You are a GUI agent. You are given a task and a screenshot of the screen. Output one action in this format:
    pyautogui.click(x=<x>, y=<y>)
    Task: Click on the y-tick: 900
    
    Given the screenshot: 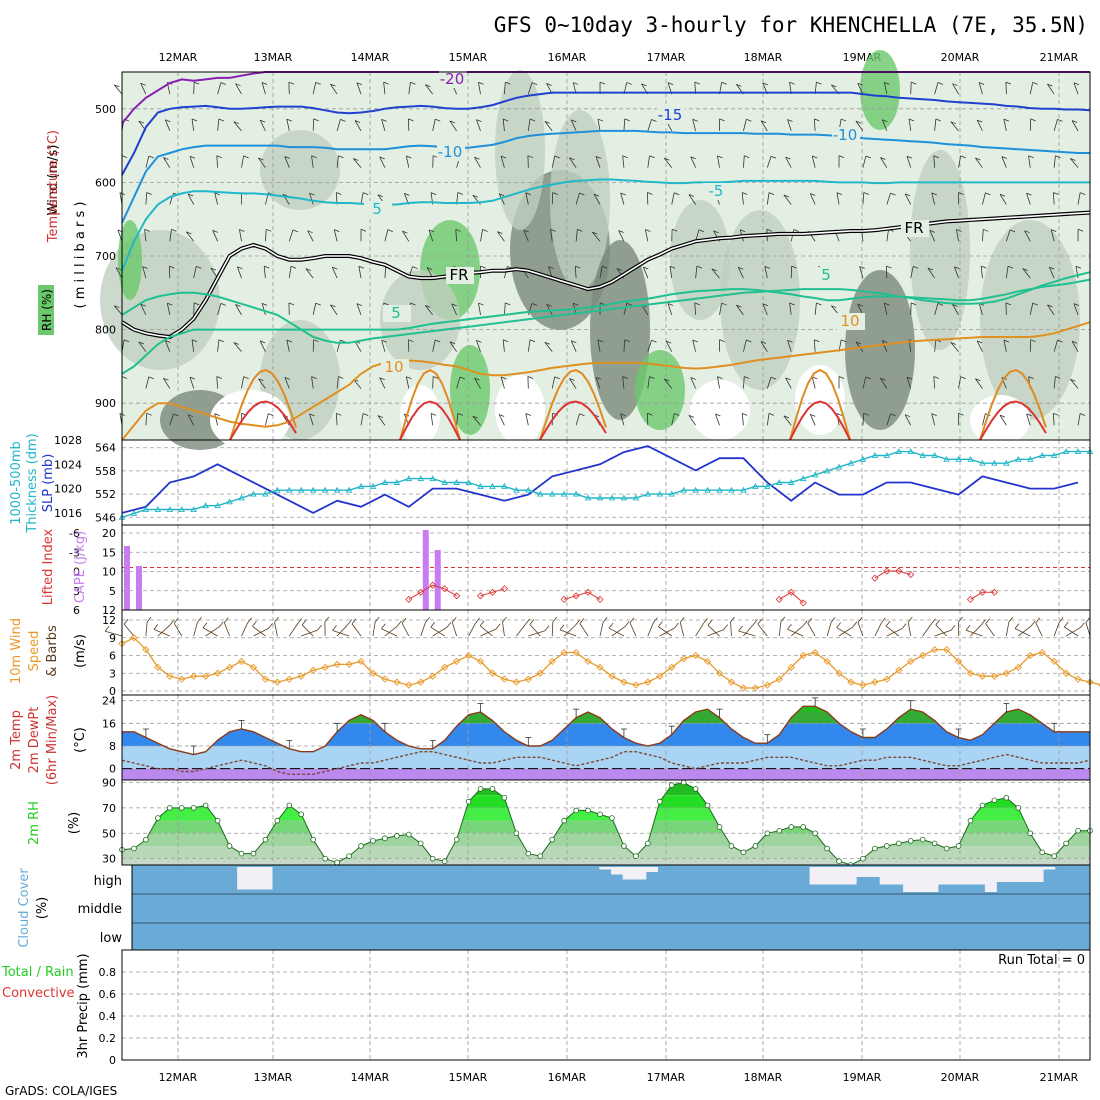 What is the action you would take?
    pyautogui.click(x=105, y=403)
    